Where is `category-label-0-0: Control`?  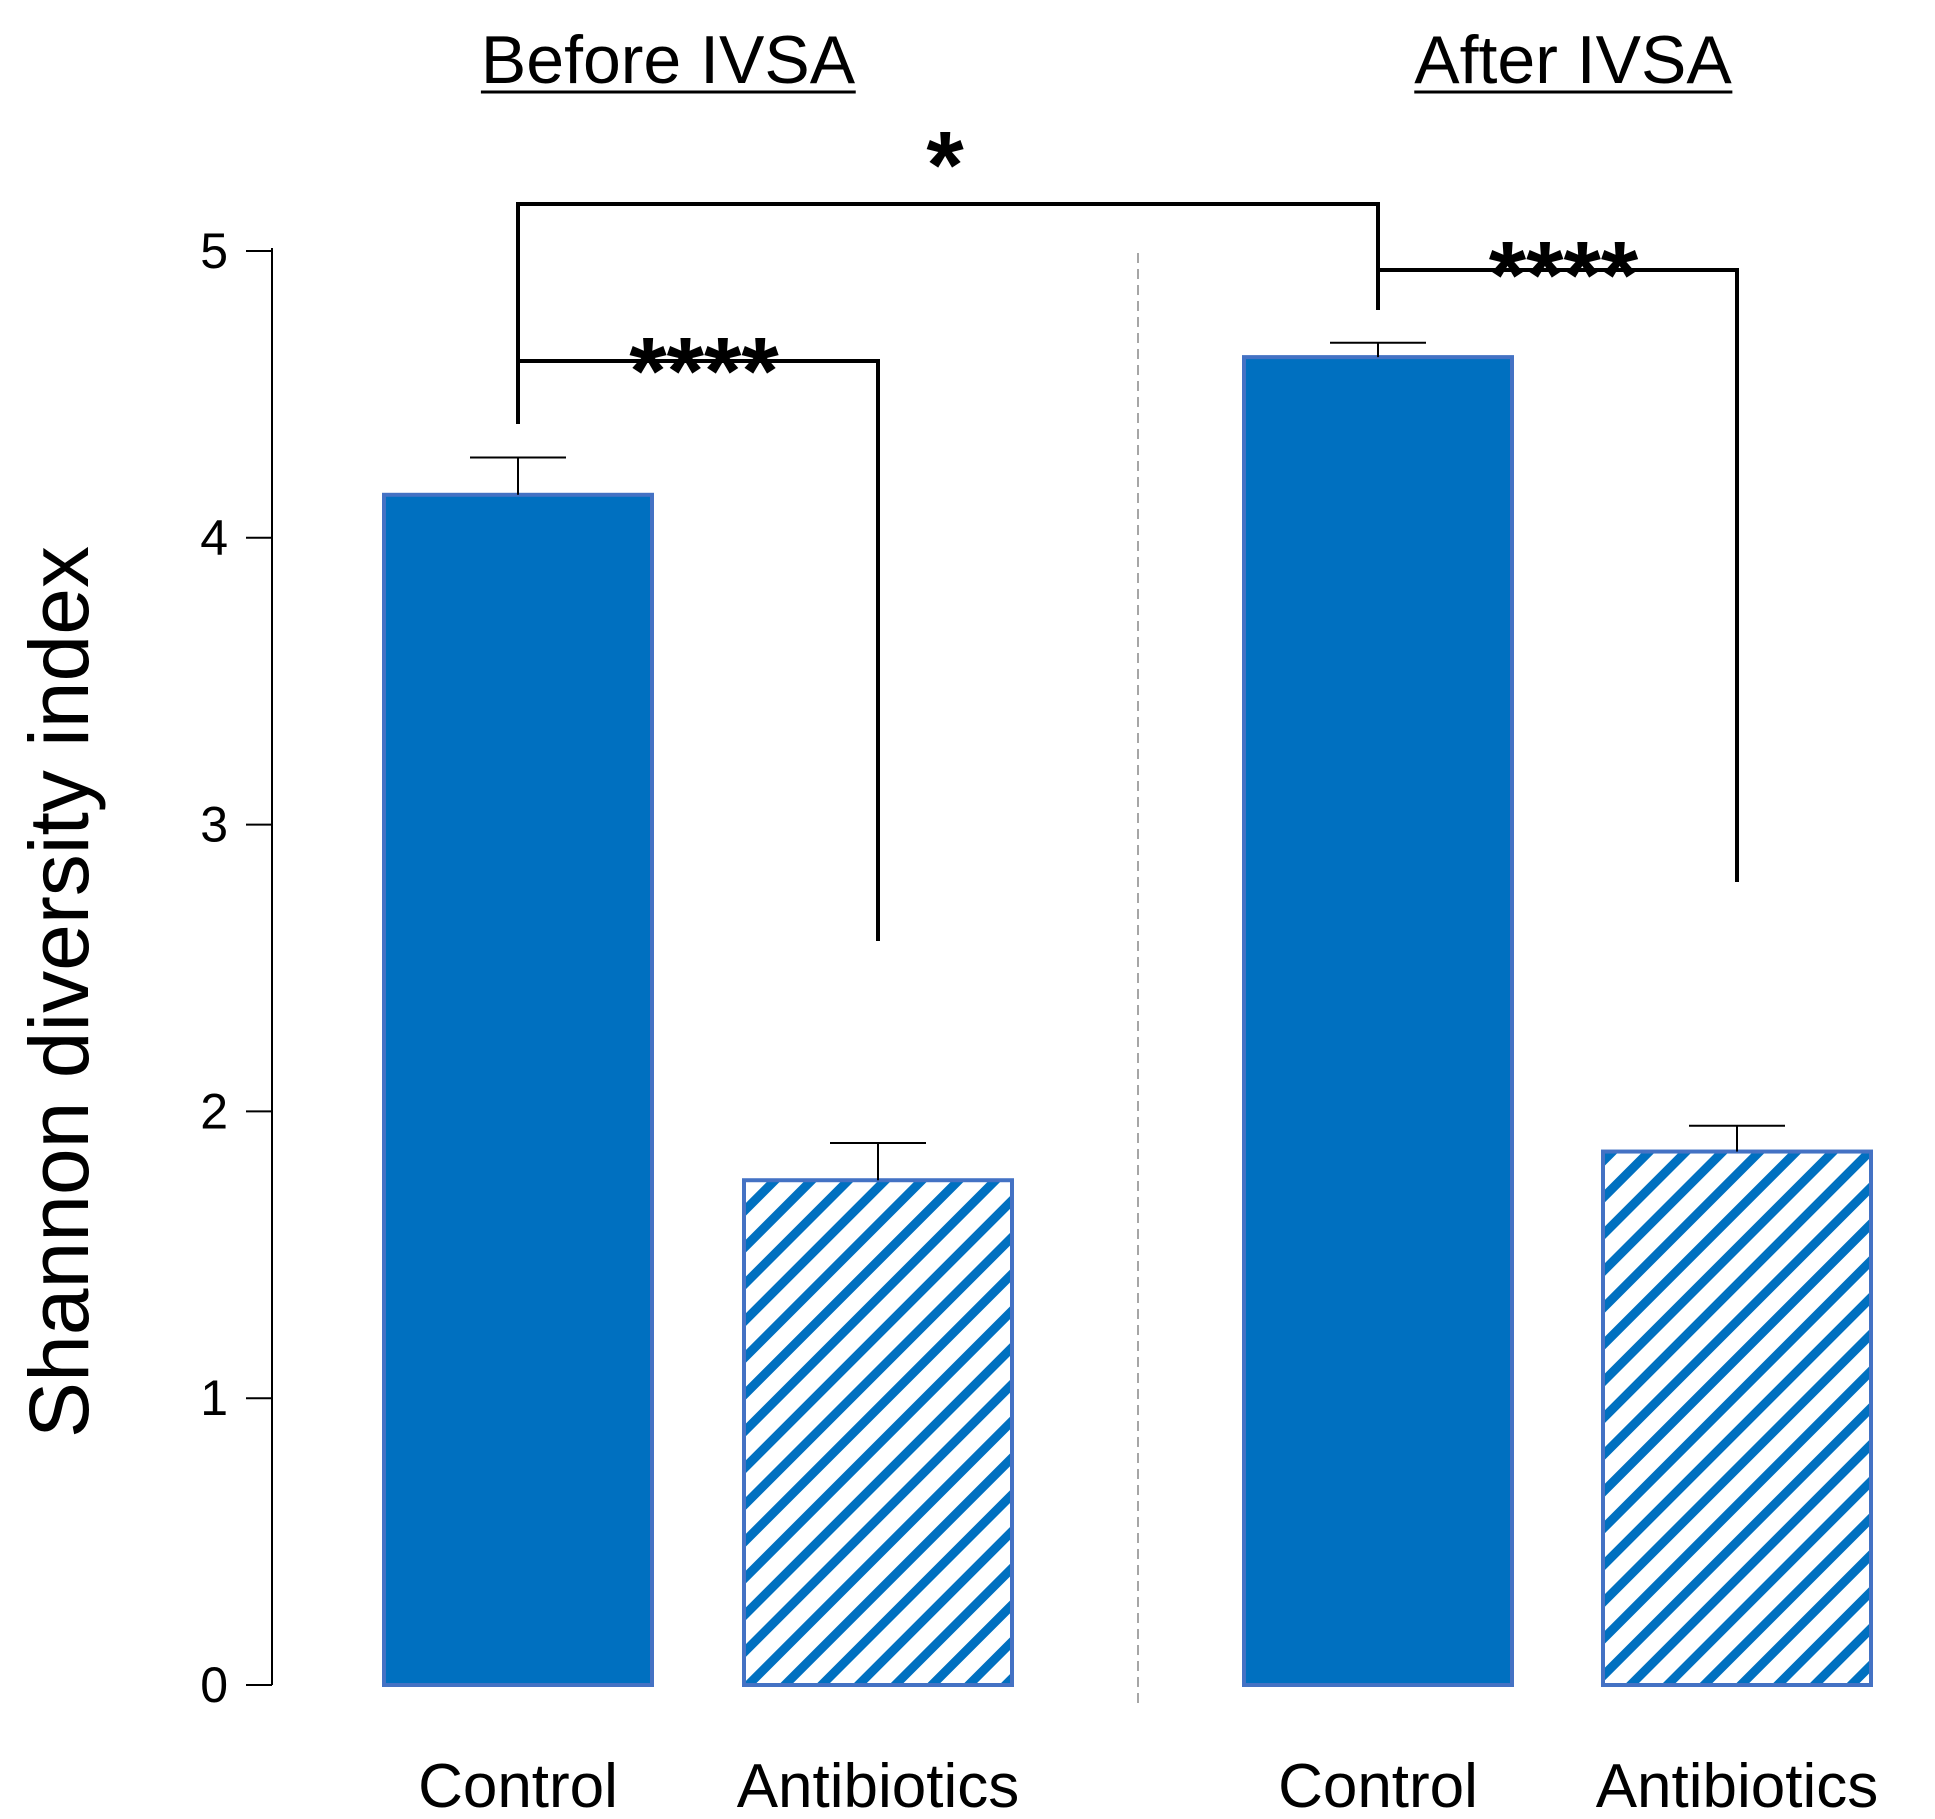 category-label-0-0: Control is located at coordinates (518, 1785).